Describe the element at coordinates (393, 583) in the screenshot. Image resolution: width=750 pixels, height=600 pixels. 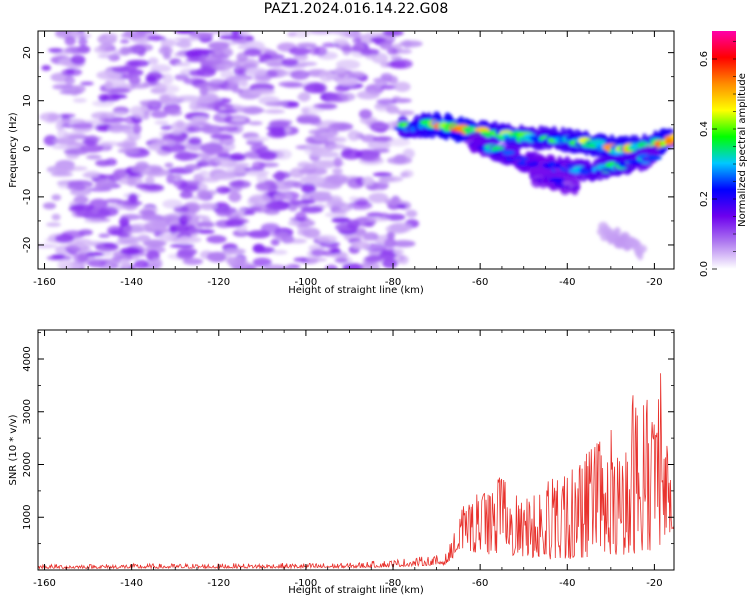
I see `x-tick-label: -80` at that location.